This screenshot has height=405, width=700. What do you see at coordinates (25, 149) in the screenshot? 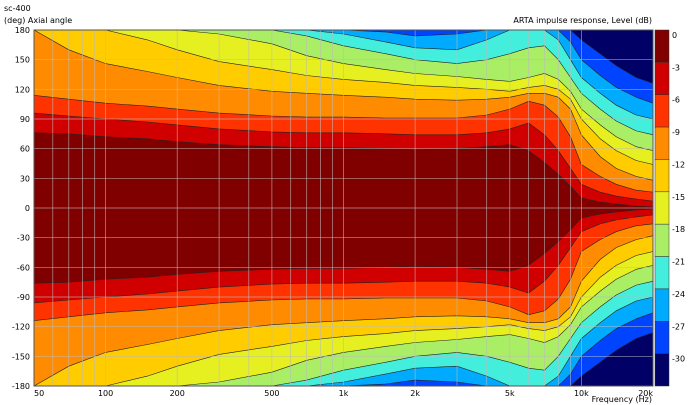
I see `y-tick-label: 60` at bounding box center [25, 149].